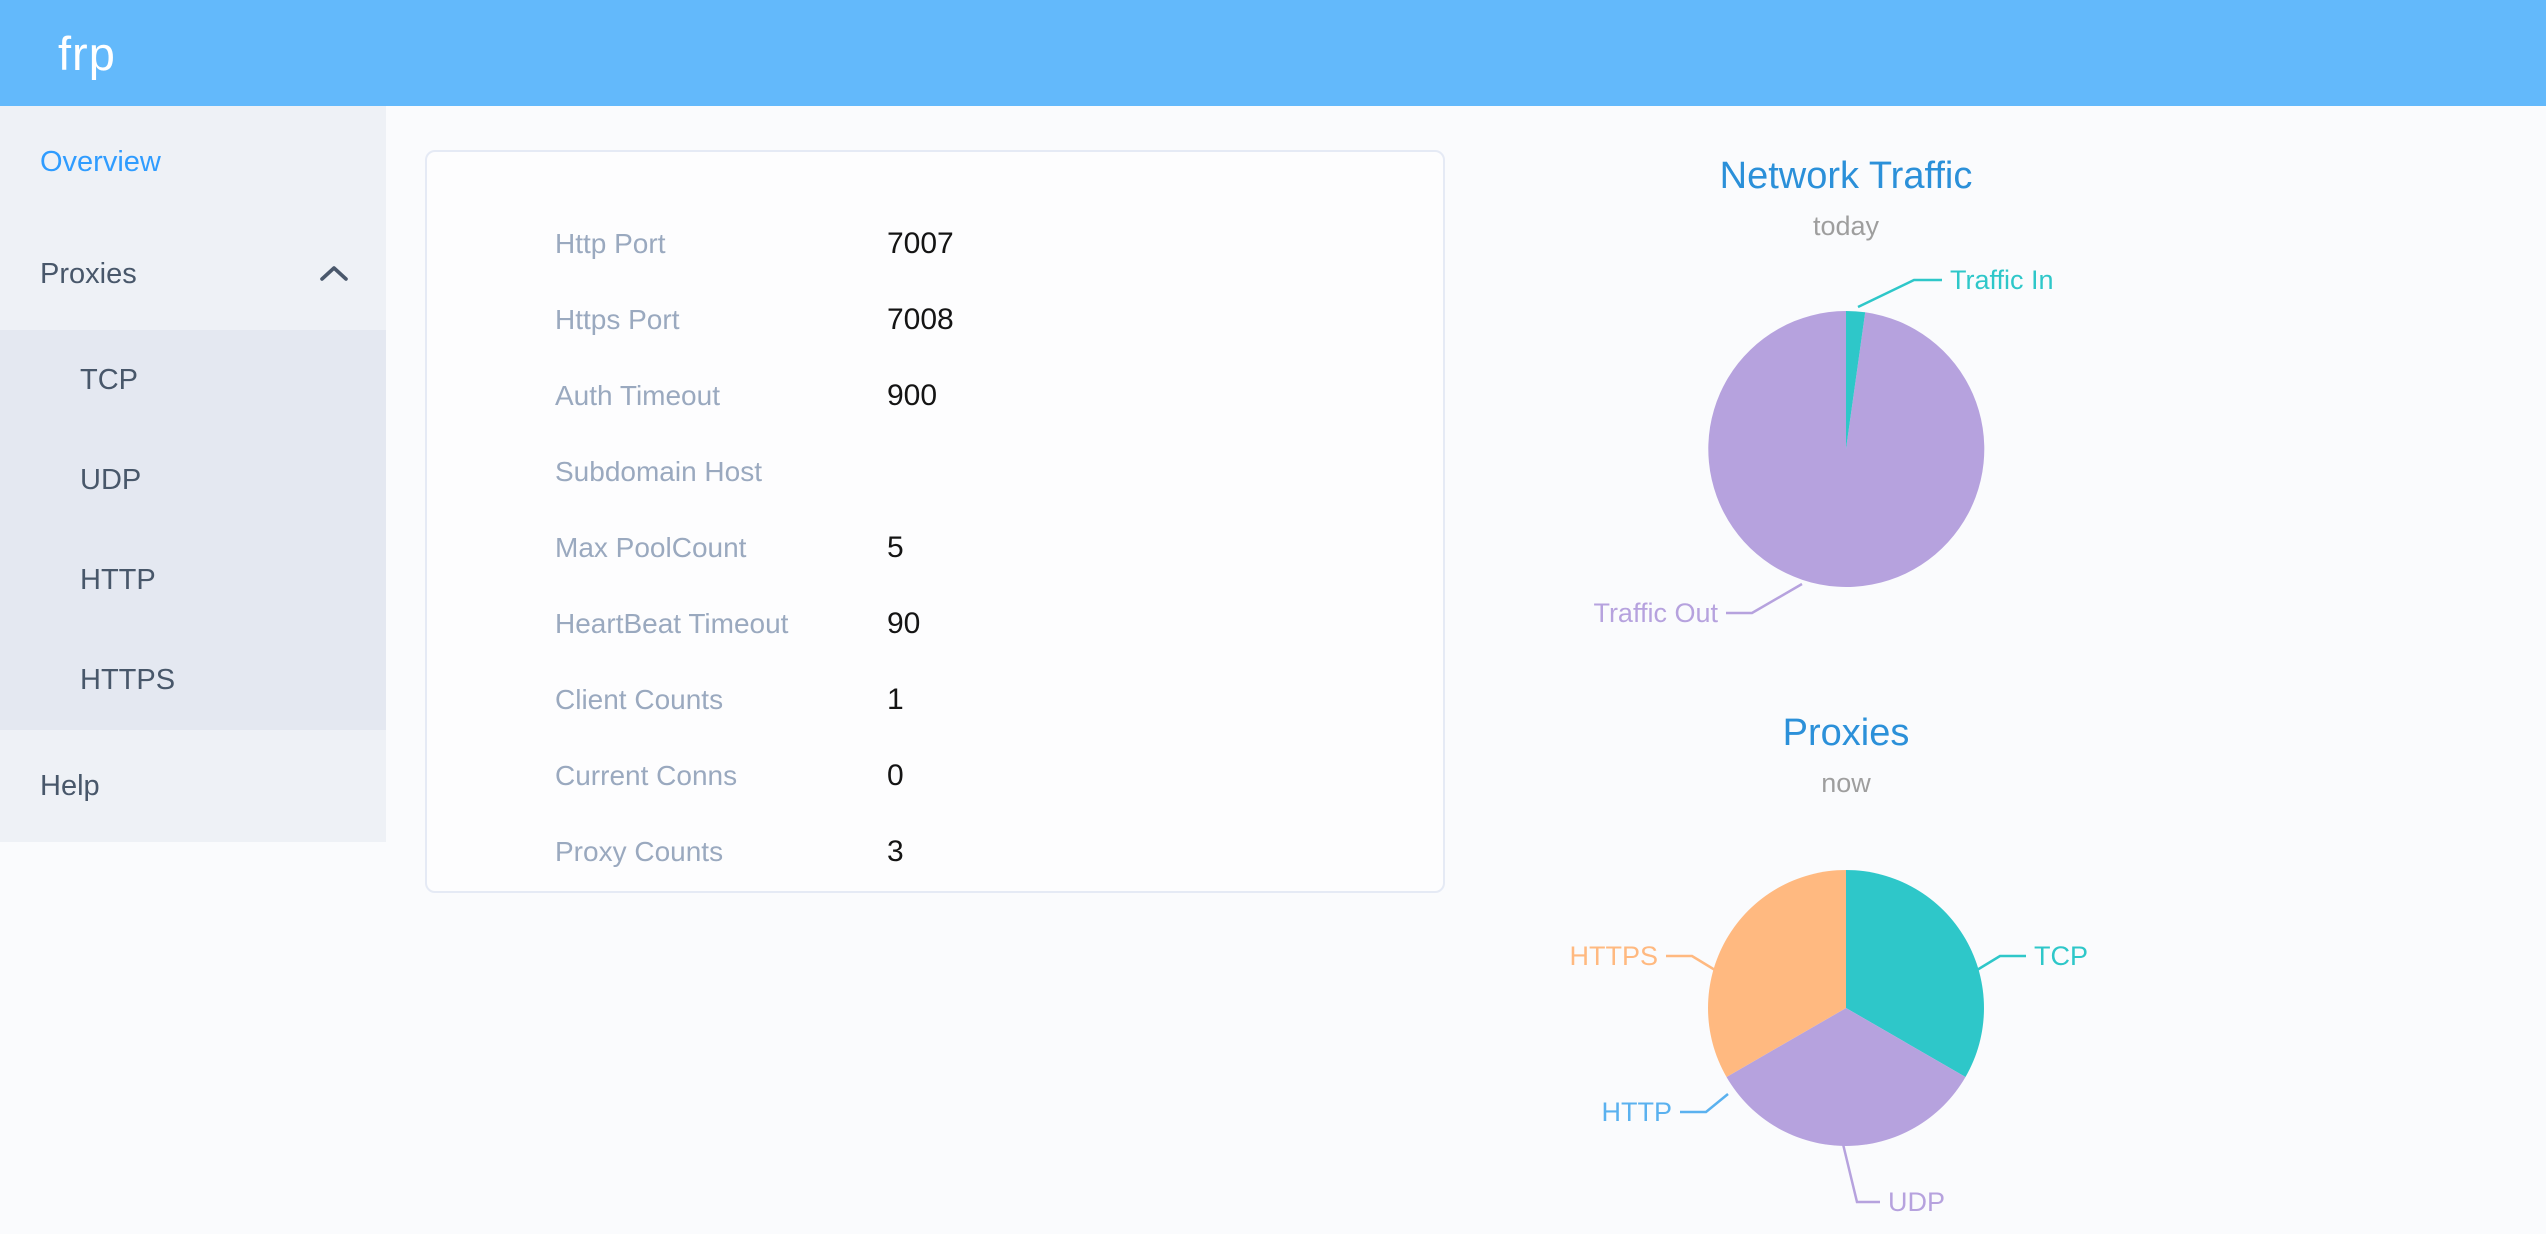  Describe the element at coordinates (109, 379) in the screenshot. I see `sidebar-item-label: TCP` at that location.